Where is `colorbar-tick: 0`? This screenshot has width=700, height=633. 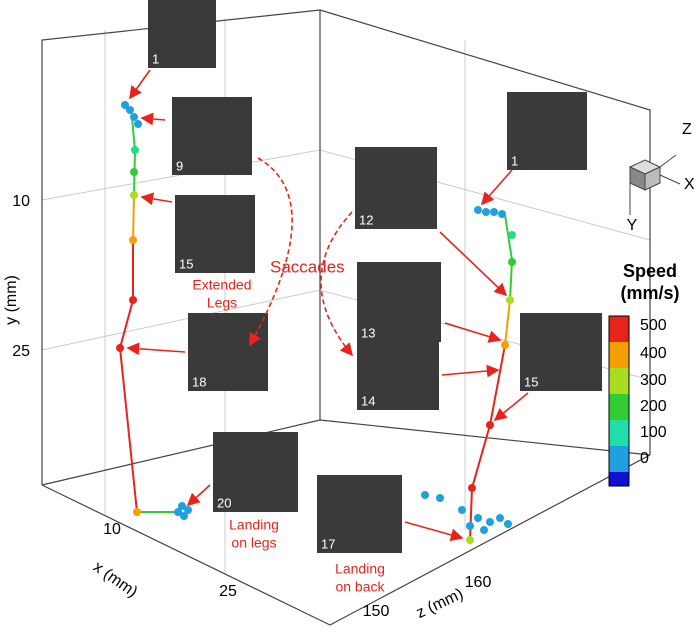
colorbar-tick: 0 is located at coordinates (644, 458).